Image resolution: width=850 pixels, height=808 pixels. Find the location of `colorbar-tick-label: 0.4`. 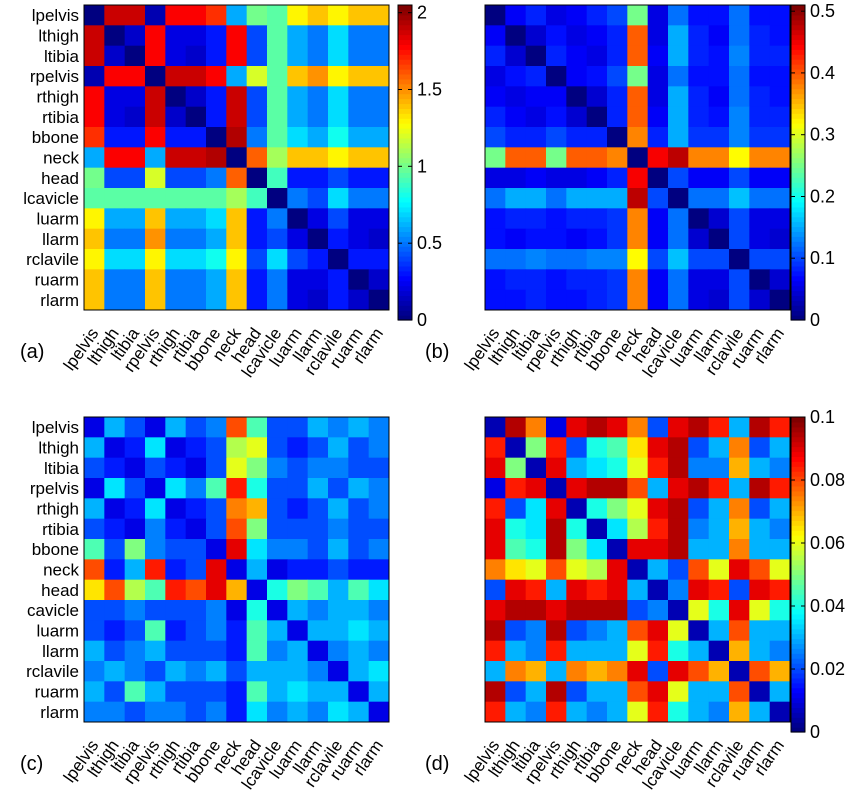

colorbar-tick-label: 0.4 is located at coordinates (822, 73).